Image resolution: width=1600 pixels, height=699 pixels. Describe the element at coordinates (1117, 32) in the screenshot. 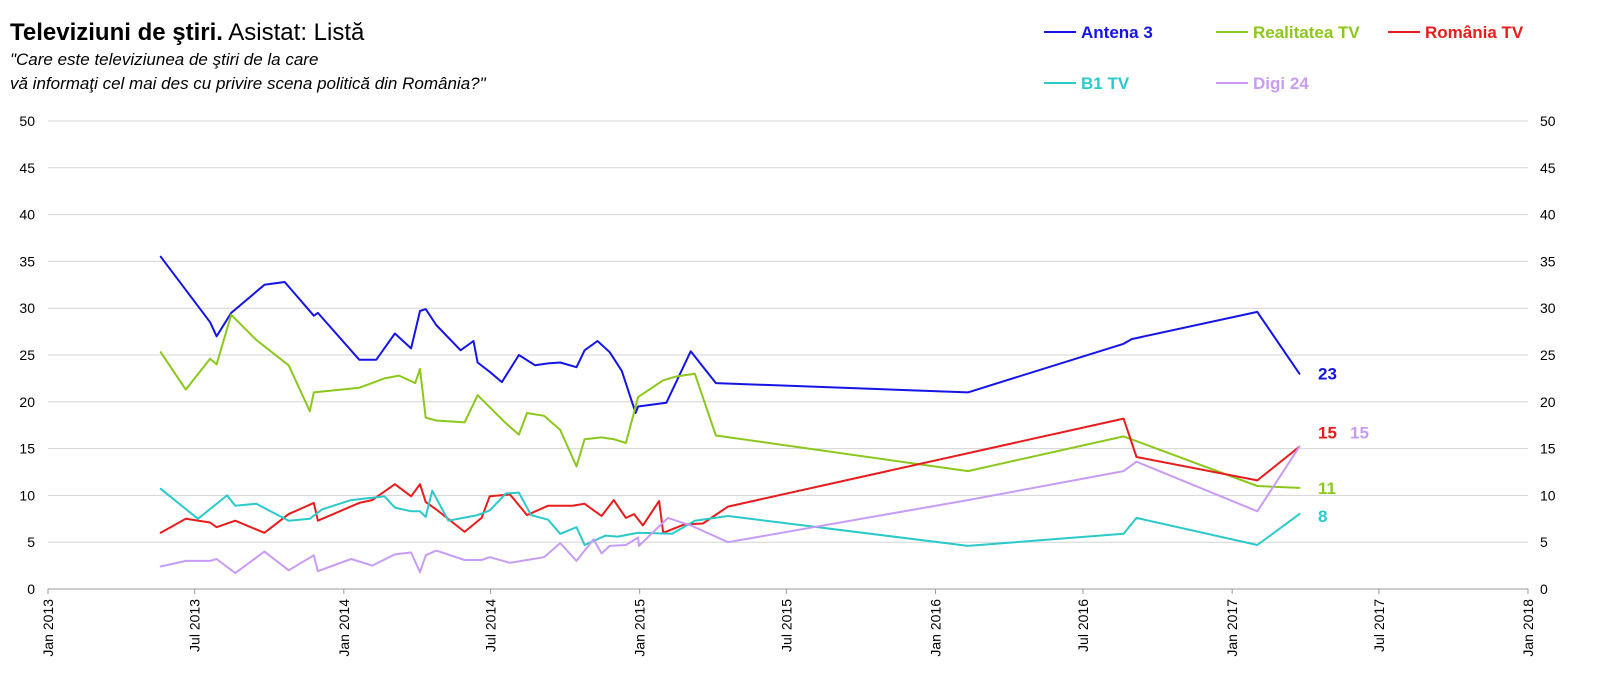

I see `legend-label: Antena 3` at that location.